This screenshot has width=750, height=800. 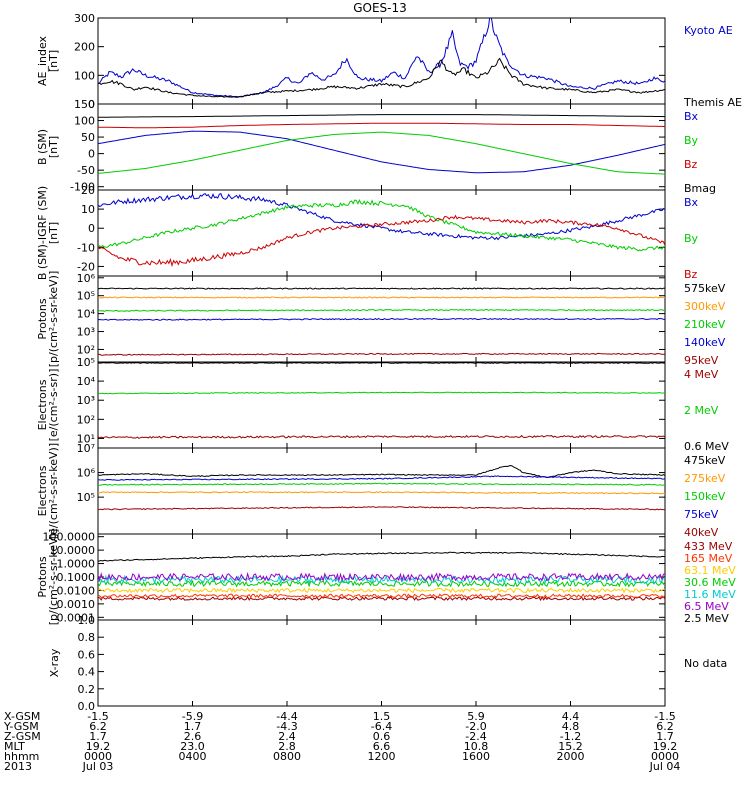 I want to click on y-axis-label: B (SM)[nT], so click(x=48, y=147).